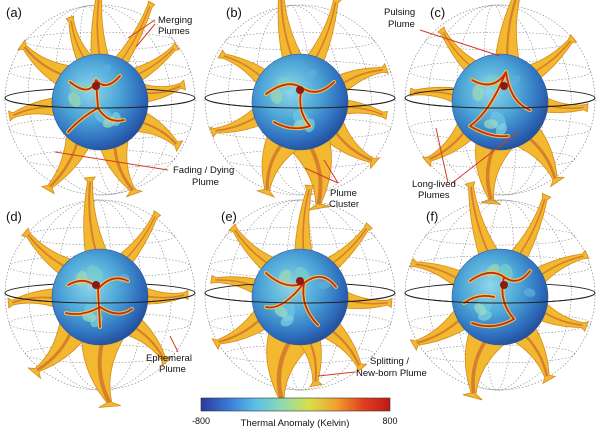 This screenshot has height=433, width=601. Describe the element at coordinates (432, 216) in the screenshot. I see `panel-label-f: (f)` at that location.